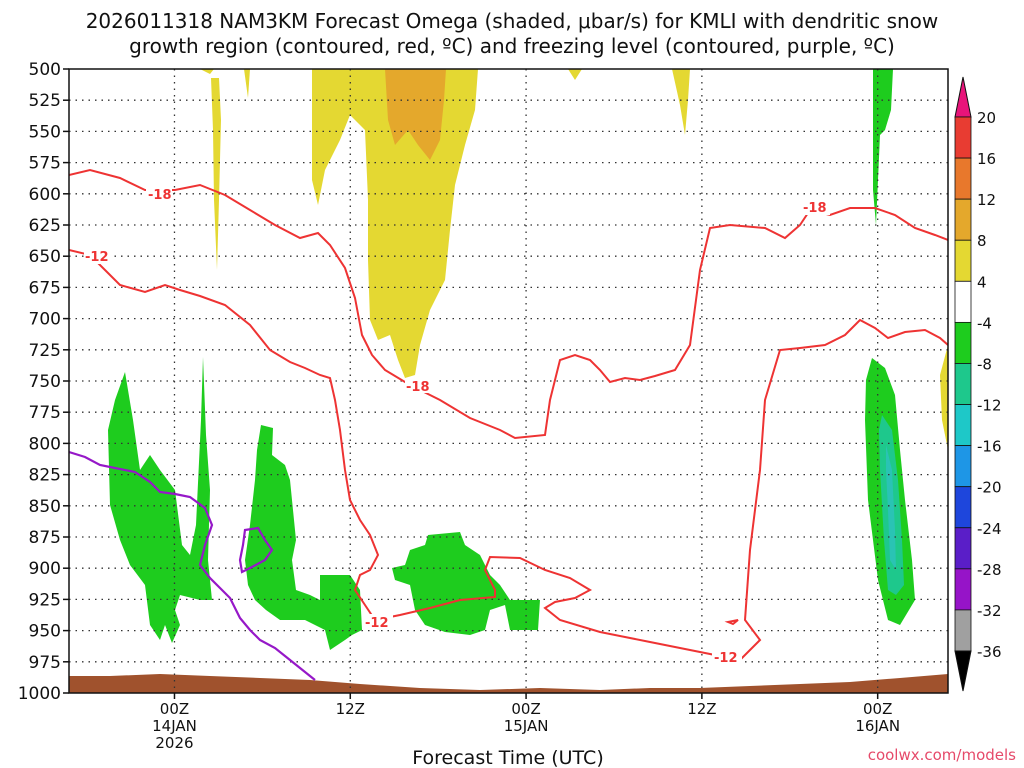  Describe the element at coordinates (45, 257) in the screenshot. I see `y-tick-label: 650` at that location.